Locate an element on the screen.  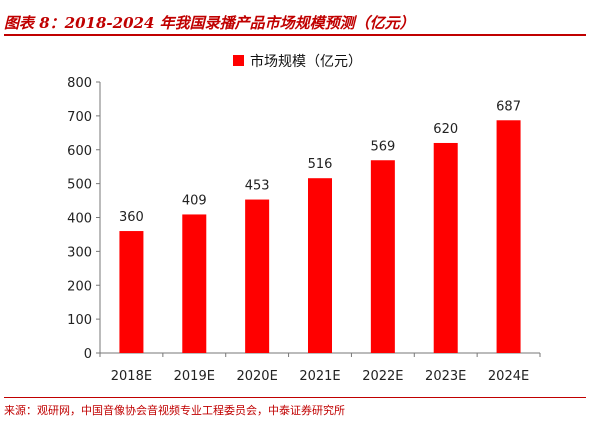
x-tick-label: 2023E is located at coordinates (445, 376).